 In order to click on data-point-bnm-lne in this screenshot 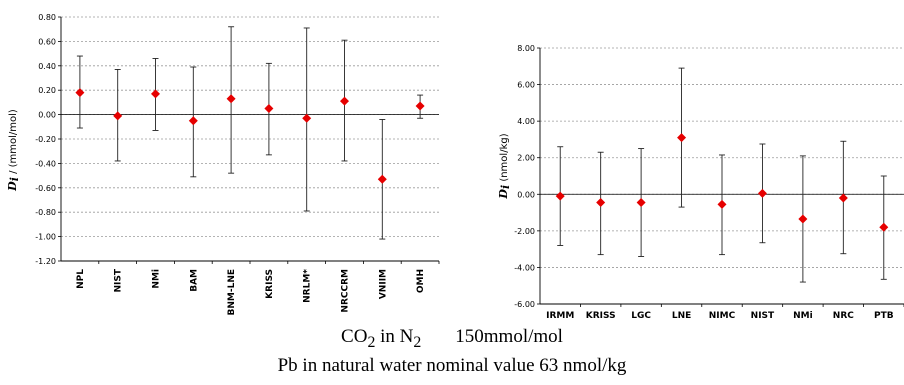, I will do `click(231, 99)`.